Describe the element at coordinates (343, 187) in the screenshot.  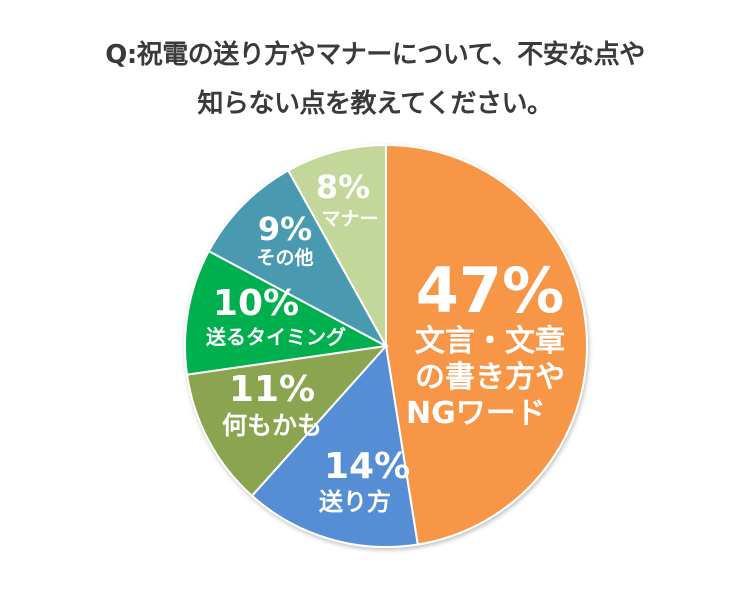
I see `slice-percent: 8%` at that location.